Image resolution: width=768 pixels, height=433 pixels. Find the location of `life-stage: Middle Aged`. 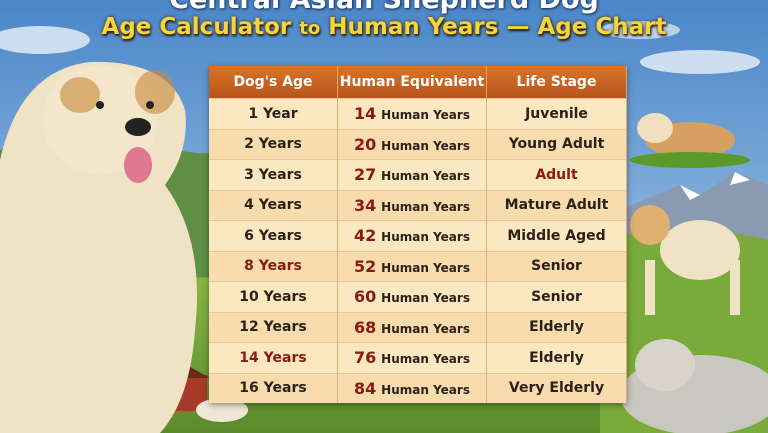

life-stage: Middle Aged is located at coordinates (556, 235).